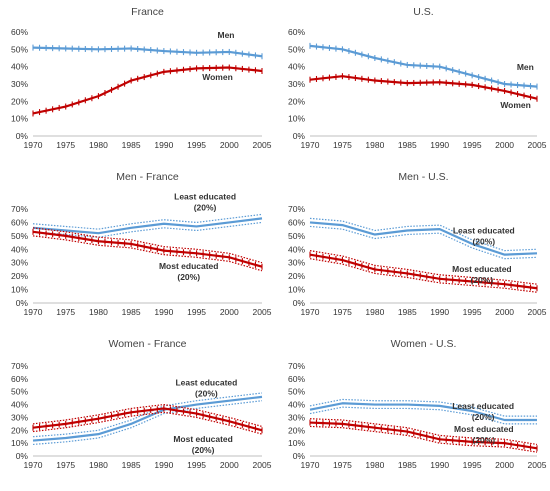  Describe the element at coordinates (423, 12) in the screenshot. I see `chart-title: U.S.` at that location.